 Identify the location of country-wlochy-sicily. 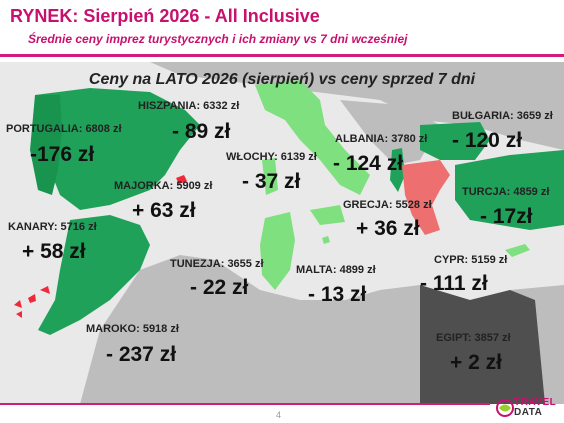
(327, 215).